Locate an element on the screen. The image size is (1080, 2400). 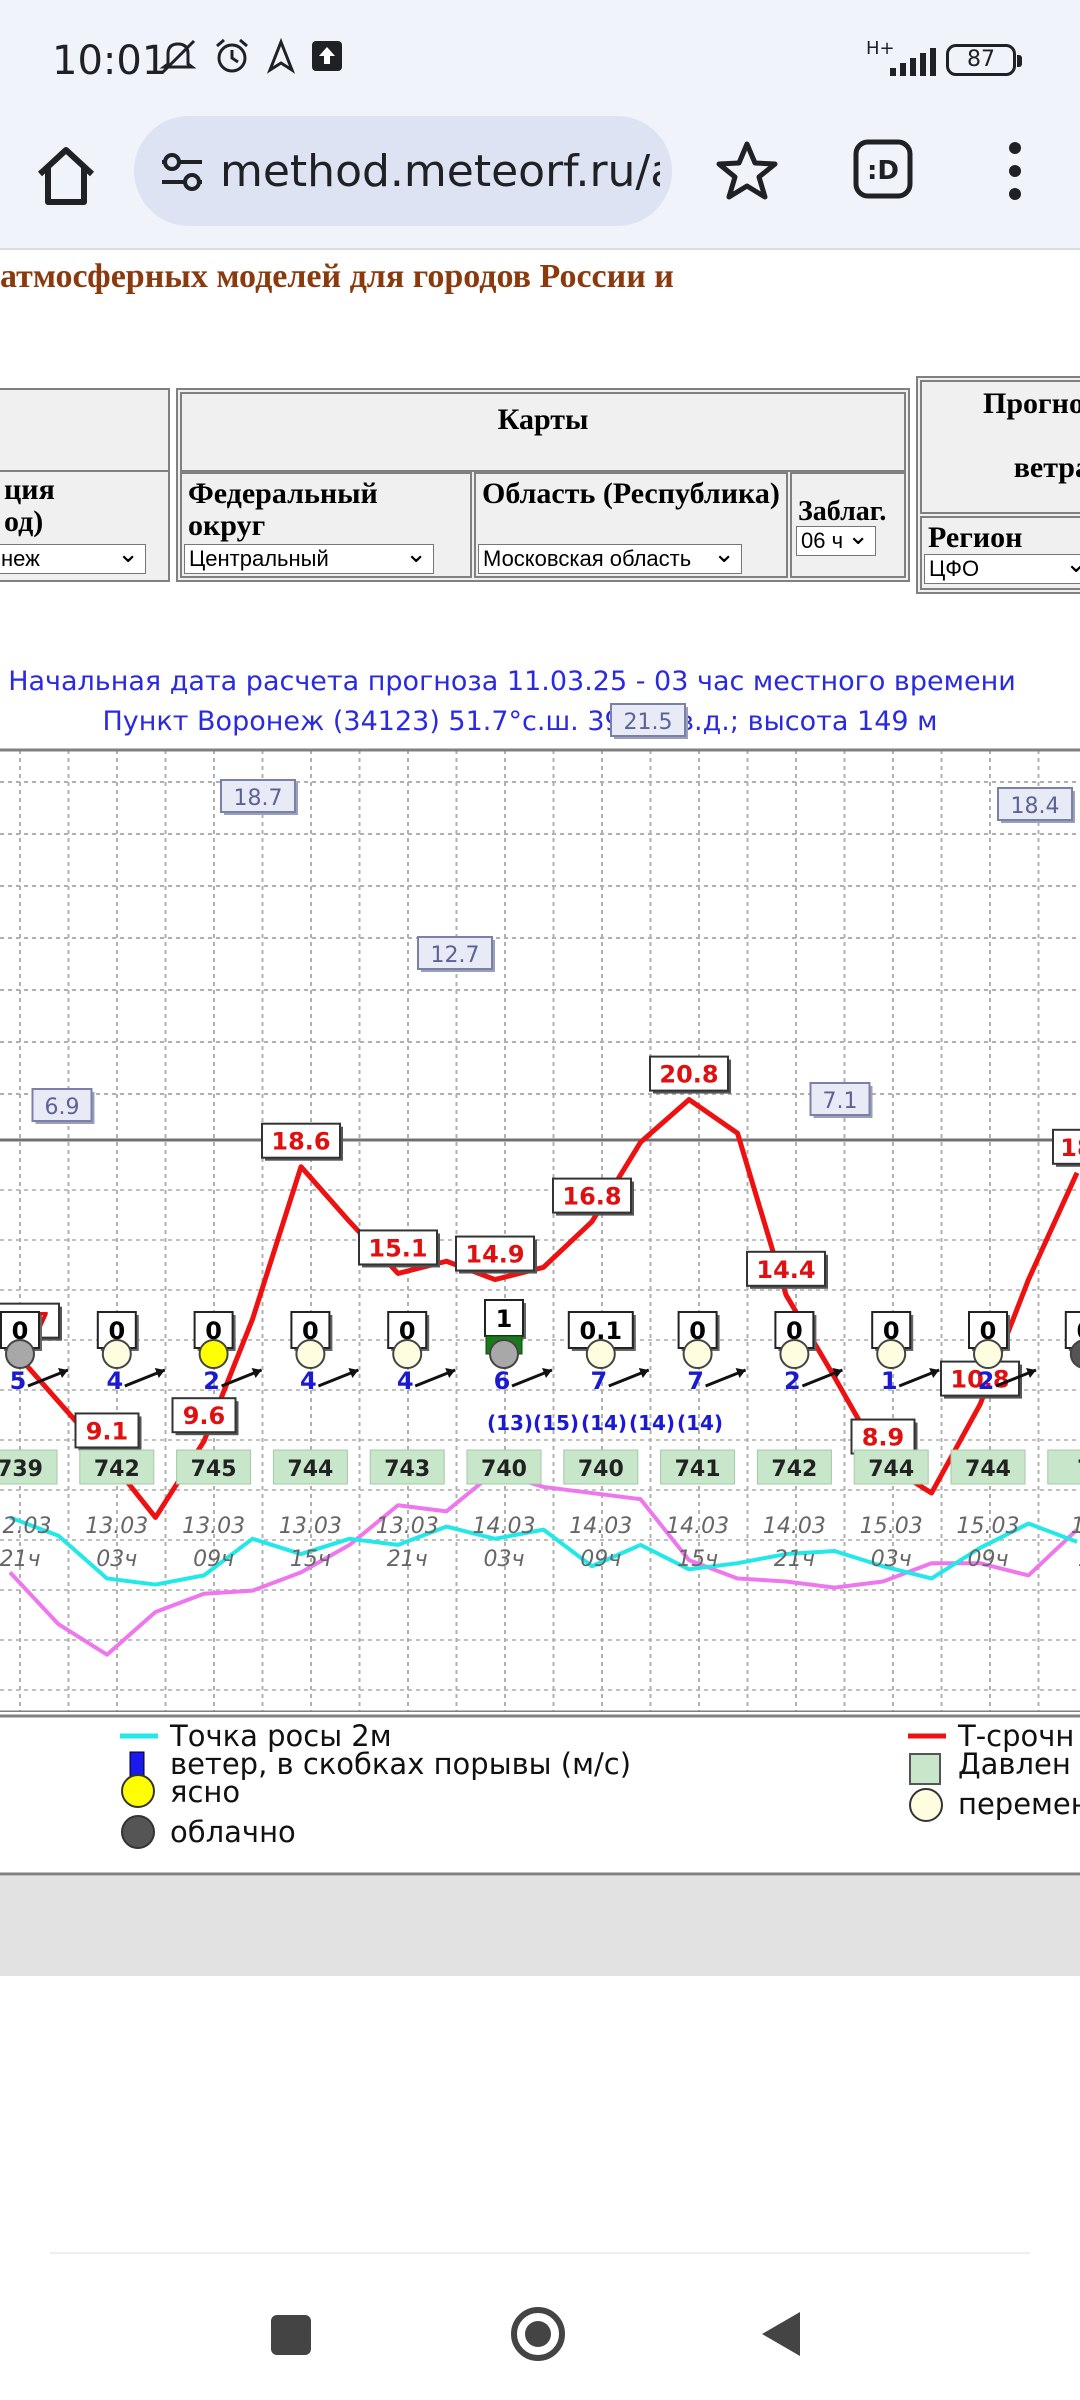
federal-district-select: Центральный is located at coordinates (309, 559).